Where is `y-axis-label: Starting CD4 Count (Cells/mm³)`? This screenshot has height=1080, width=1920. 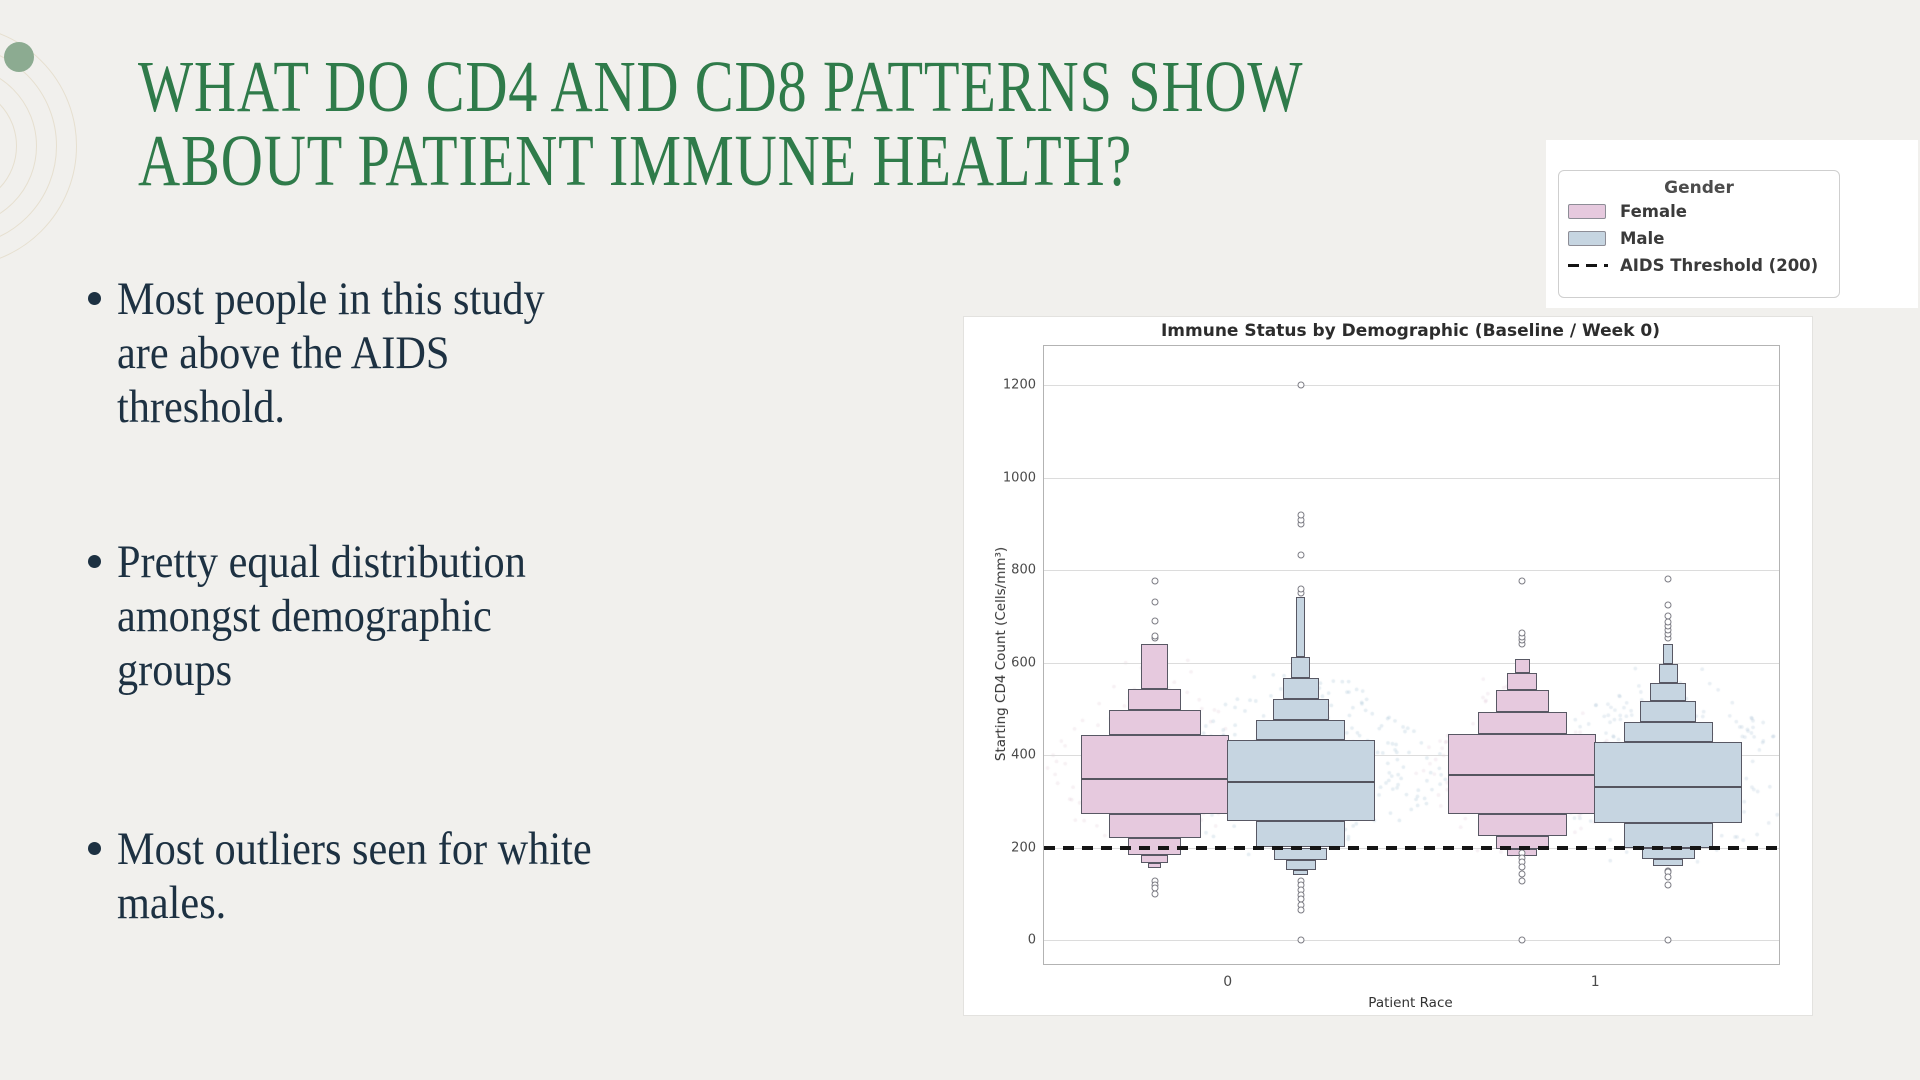 y-axis-label: Starting CD4 Count (Cells/mm³) is located at coordinates (1001, 654).